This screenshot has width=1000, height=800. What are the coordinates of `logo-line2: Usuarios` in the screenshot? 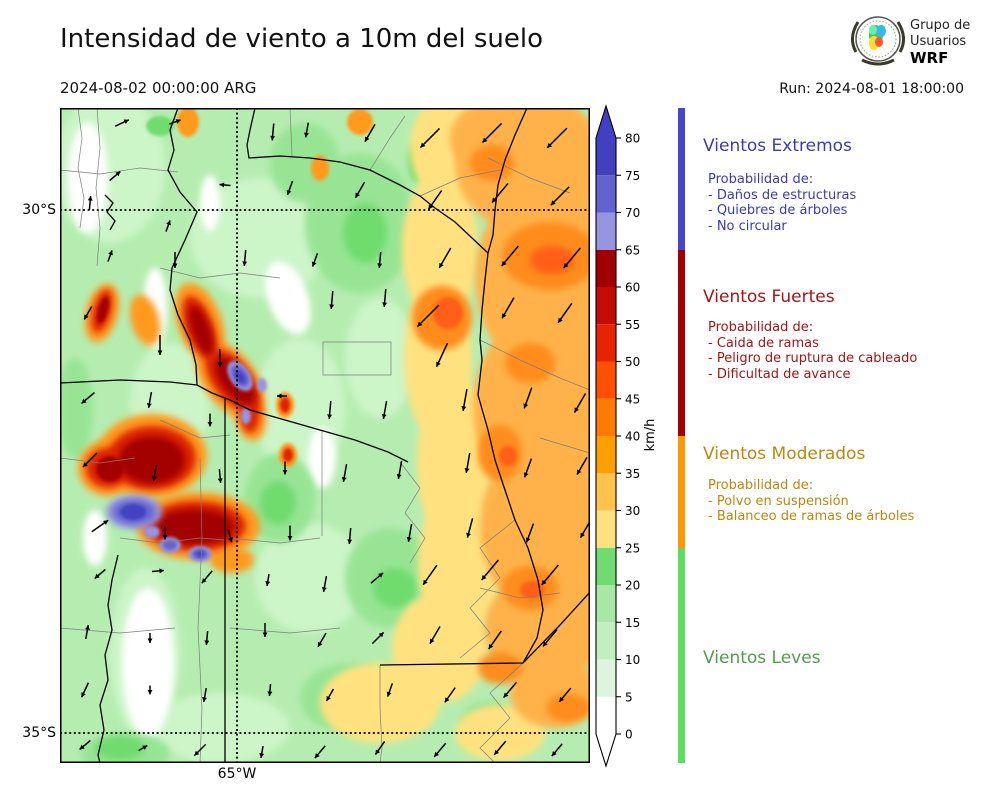 It's located at (938, 41).